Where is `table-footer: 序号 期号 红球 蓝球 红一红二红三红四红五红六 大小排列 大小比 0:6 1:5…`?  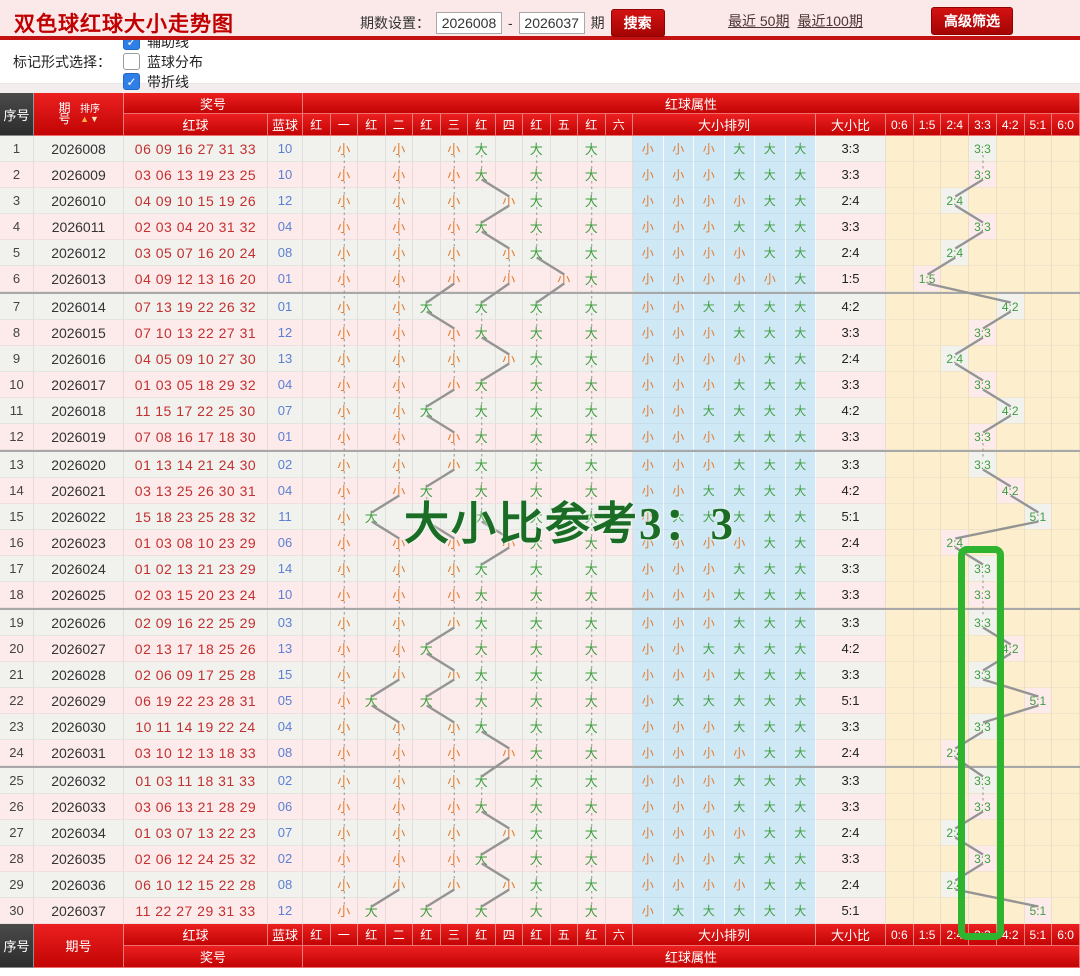
table-footer: 序号 期号 红球 蓝球 红一红二红三红四红五红六 大小排列 大小比 0:6 1:5… is located at coordinates (540, 946).